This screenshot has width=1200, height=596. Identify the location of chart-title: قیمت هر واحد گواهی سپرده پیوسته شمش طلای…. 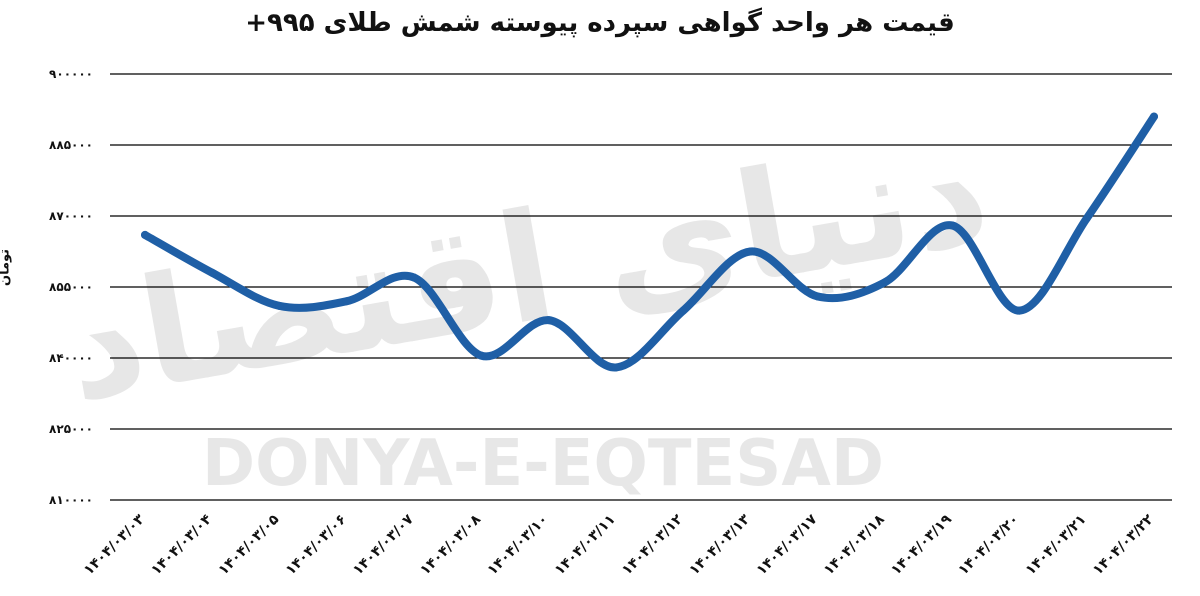
(600, 23).